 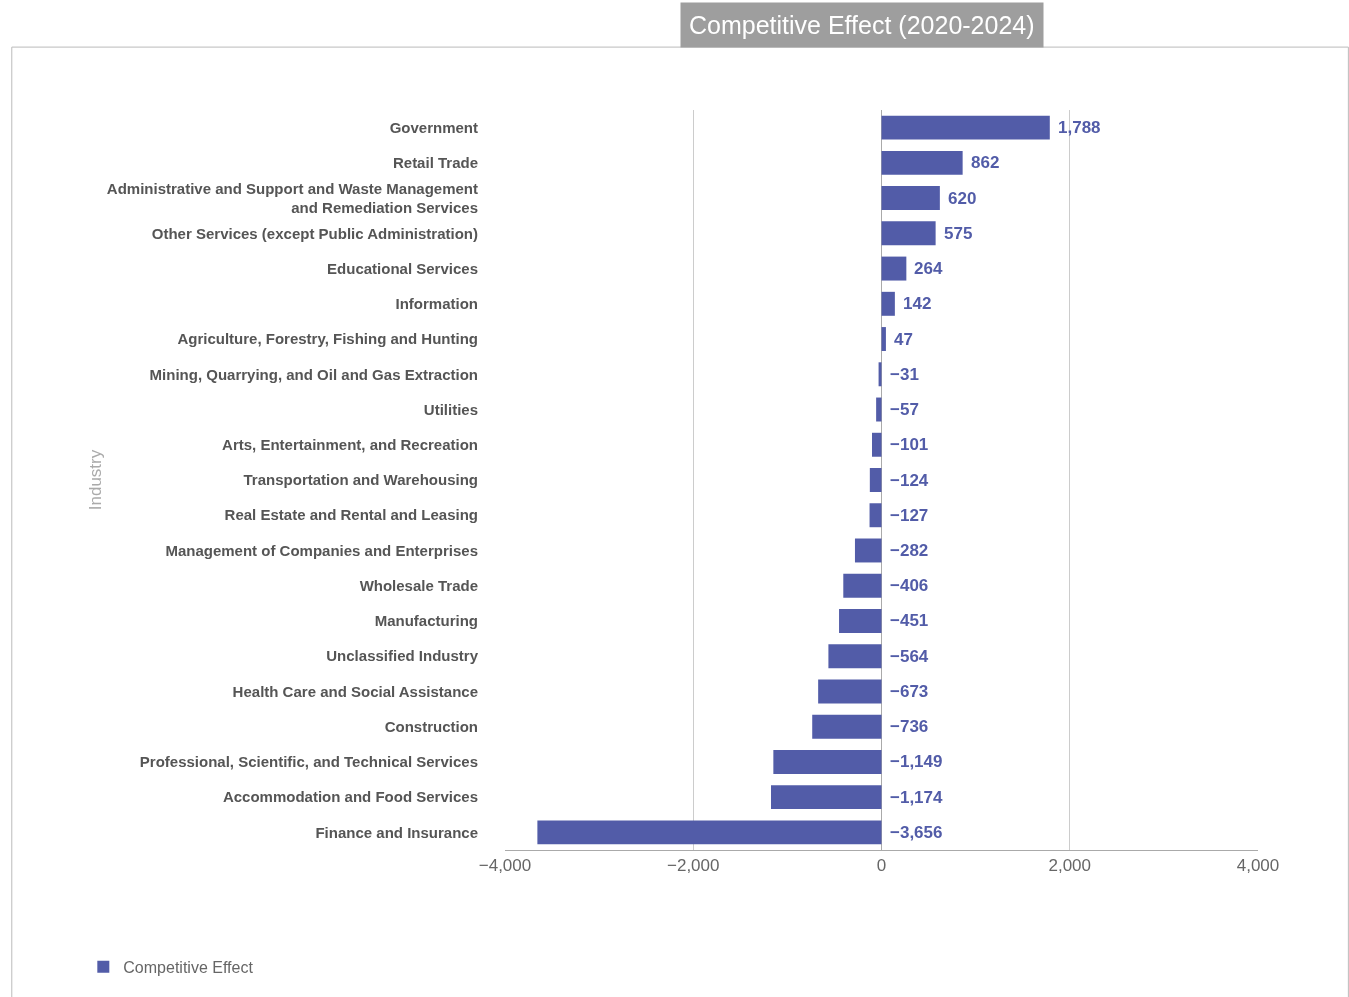 I want to click on data-label: −57, so click(x=904, y=409).